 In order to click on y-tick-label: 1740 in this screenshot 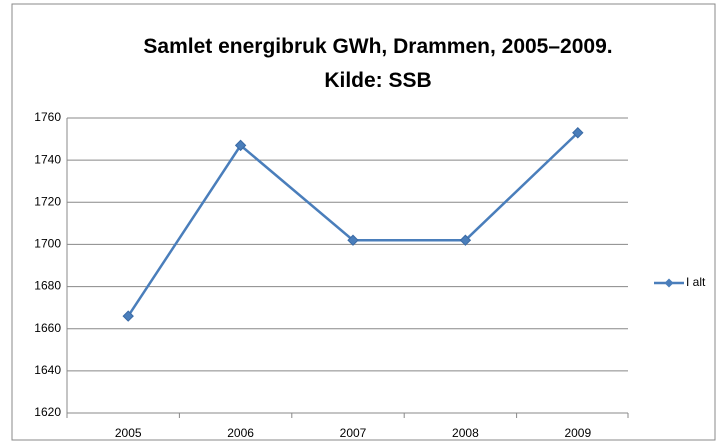, I will do `click(47, 159)`.